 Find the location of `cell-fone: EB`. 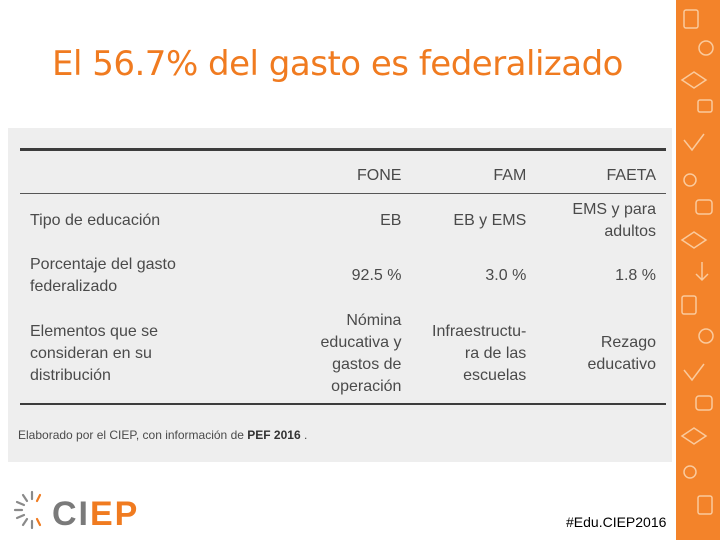

cell-fone: EB is located at coordinates (391, 220).